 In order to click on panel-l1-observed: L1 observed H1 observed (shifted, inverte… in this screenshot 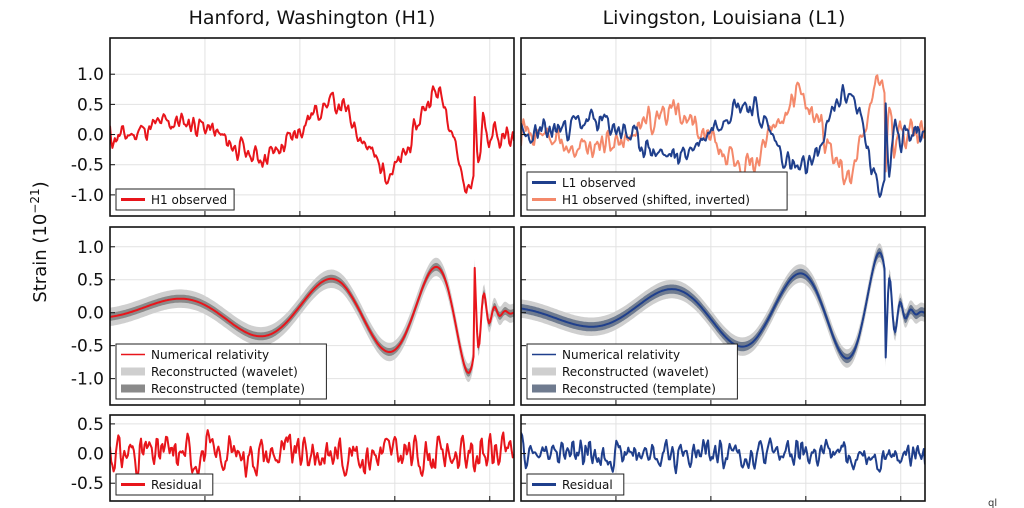, I will do `click(723, 127)`.